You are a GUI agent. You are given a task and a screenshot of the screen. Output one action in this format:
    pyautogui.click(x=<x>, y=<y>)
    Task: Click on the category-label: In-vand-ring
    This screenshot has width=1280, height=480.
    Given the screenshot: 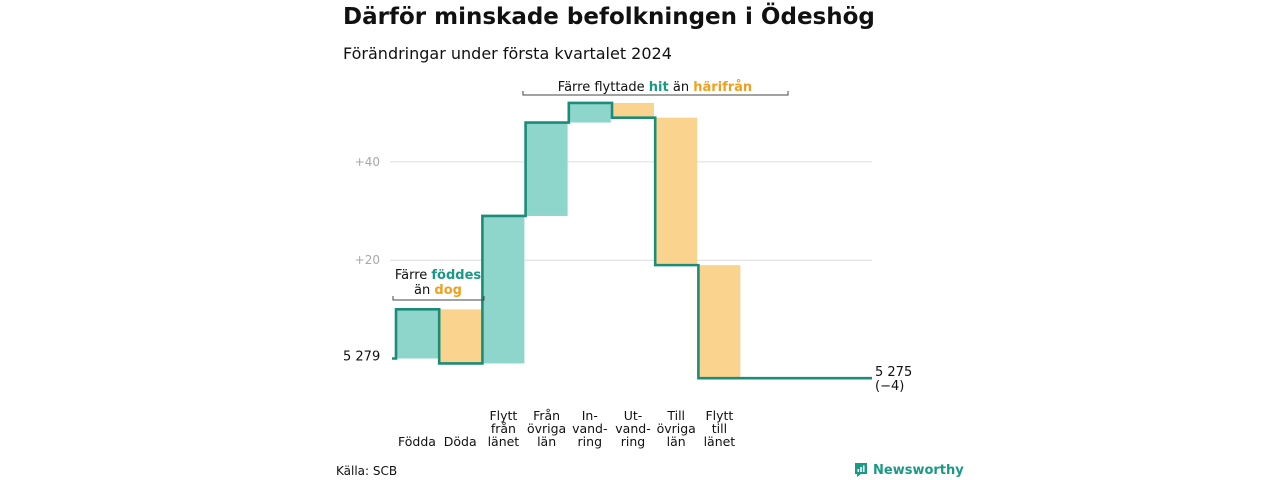 What is the action you would take?
    pyautogui.click(x=589, y=428)
    